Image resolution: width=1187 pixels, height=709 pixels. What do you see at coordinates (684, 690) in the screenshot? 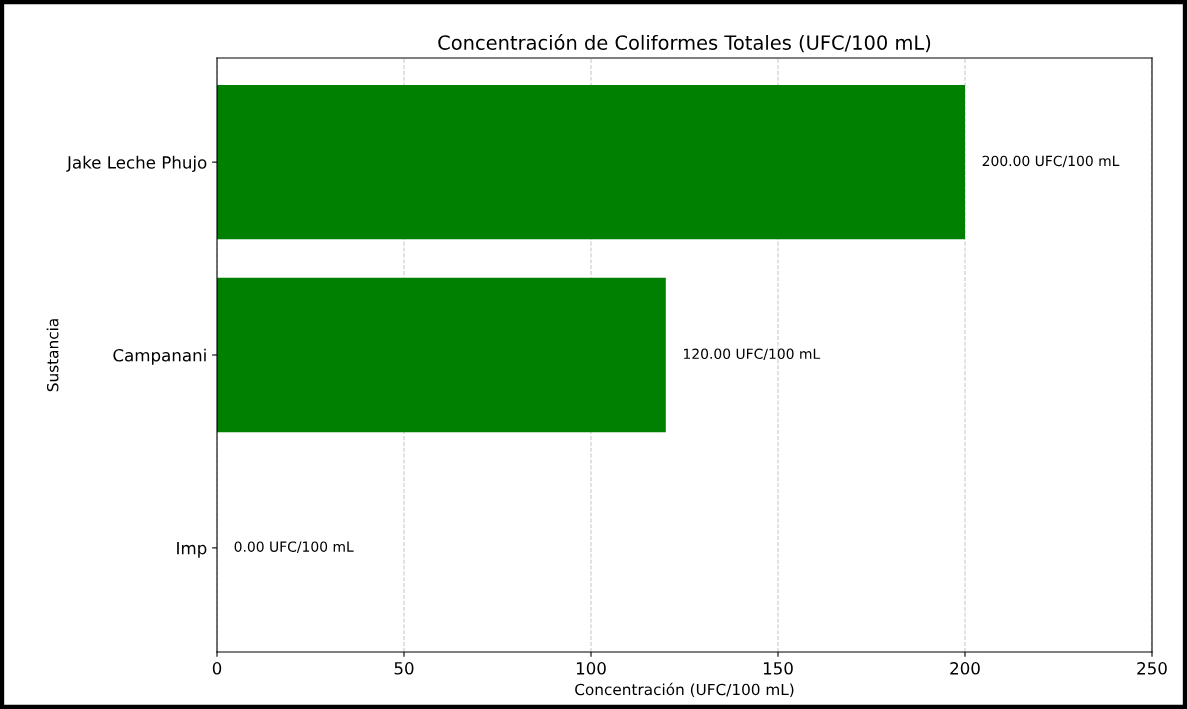
I see `x-axis-title: Concentración (UFC/100 mL)` at bounding box center [684, 690].